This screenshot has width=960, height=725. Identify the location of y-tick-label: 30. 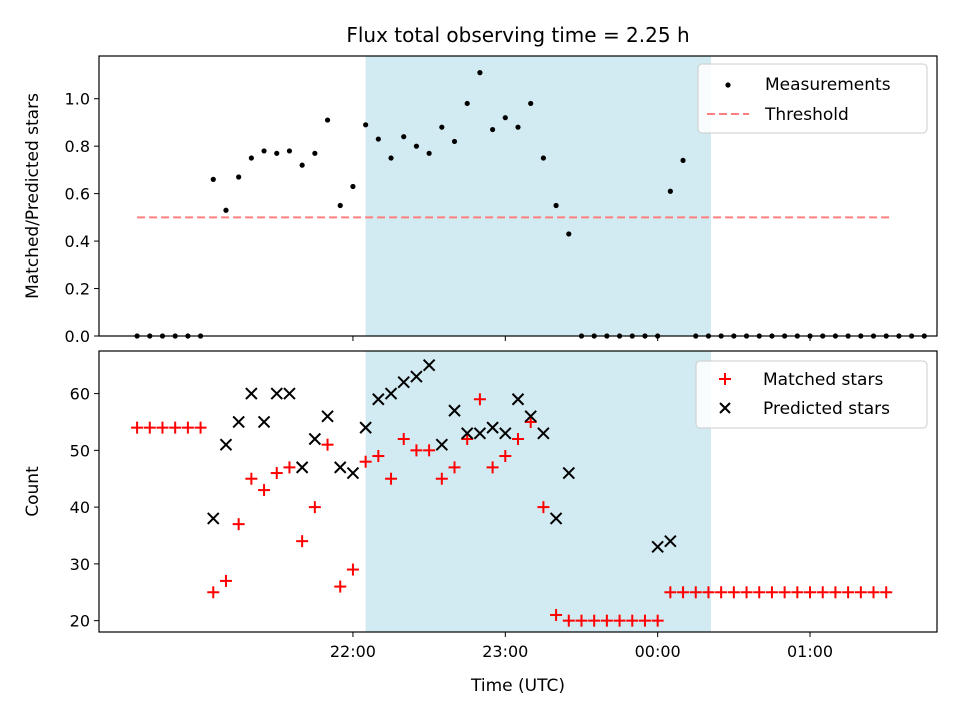
(80, 564).